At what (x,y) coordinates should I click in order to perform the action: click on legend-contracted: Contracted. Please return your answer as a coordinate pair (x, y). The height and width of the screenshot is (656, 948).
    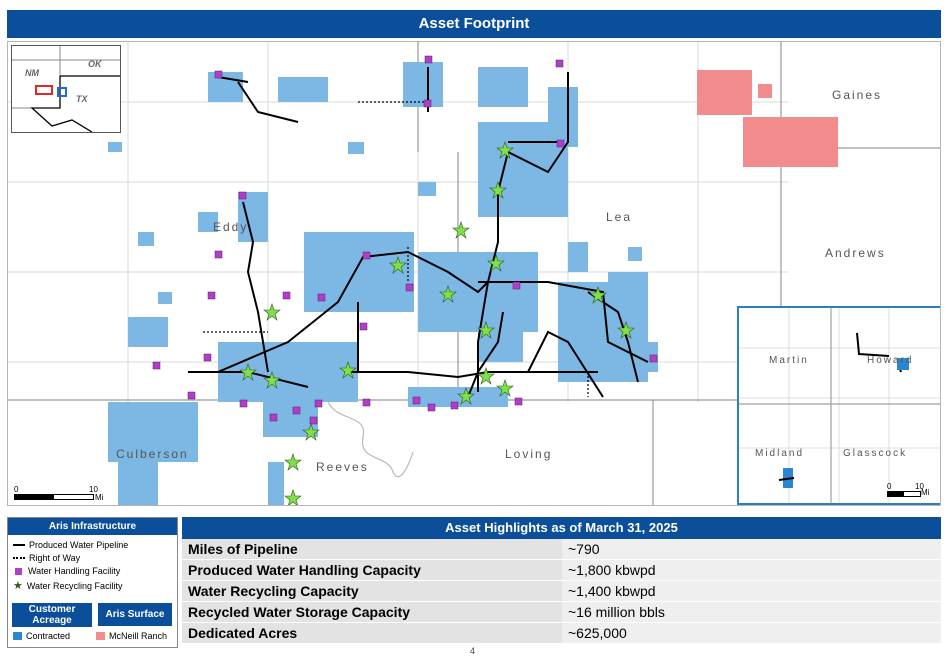
    Looking at the image, I should click on (41, 636).